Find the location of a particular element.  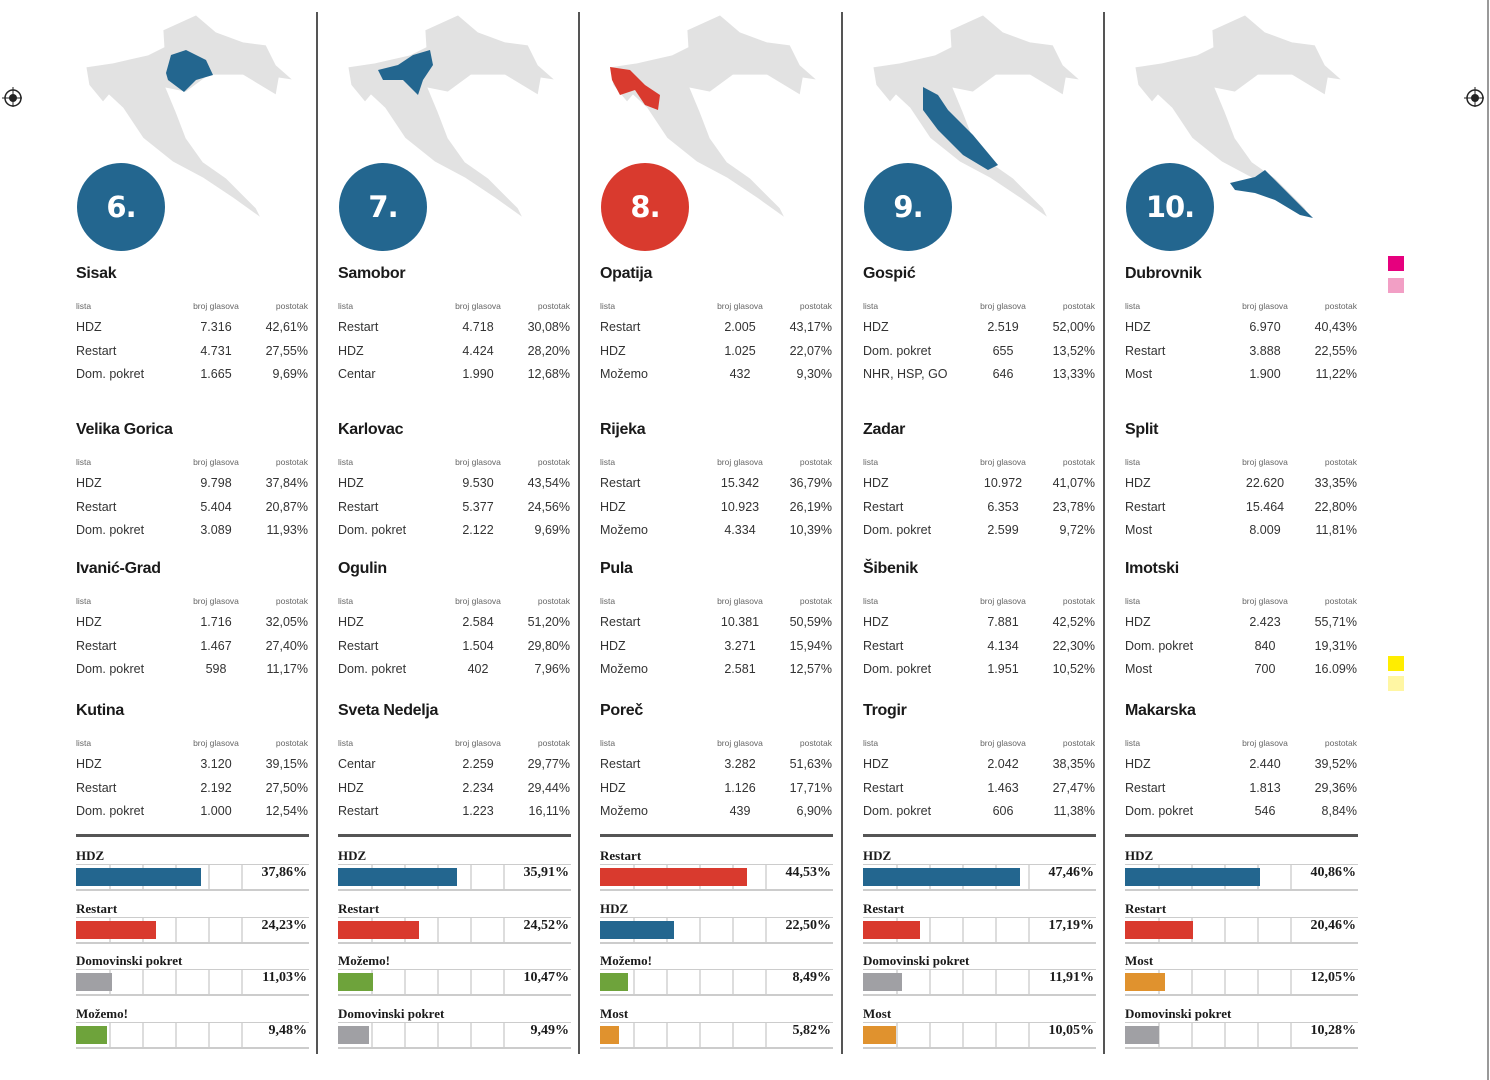

vote-percent: 7,96% is located at coordinates (552, 669).